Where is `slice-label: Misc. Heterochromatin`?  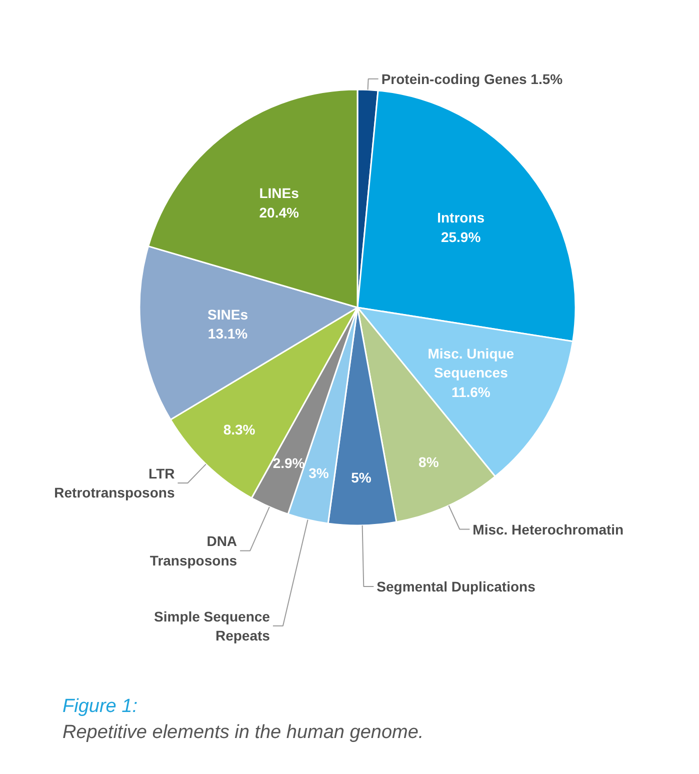
slice-label: Misc. Heterochromatin is located at coordinates (548, 529).